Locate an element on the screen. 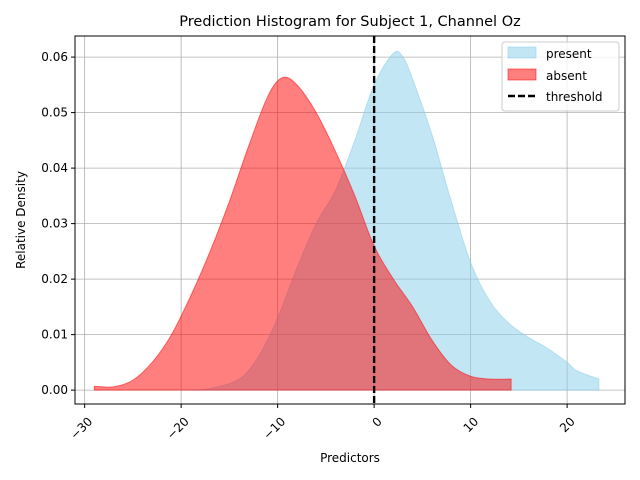 The height and width of the screenshot is (480, 640). legend-label-present: present is located at coordinates (569, 54).